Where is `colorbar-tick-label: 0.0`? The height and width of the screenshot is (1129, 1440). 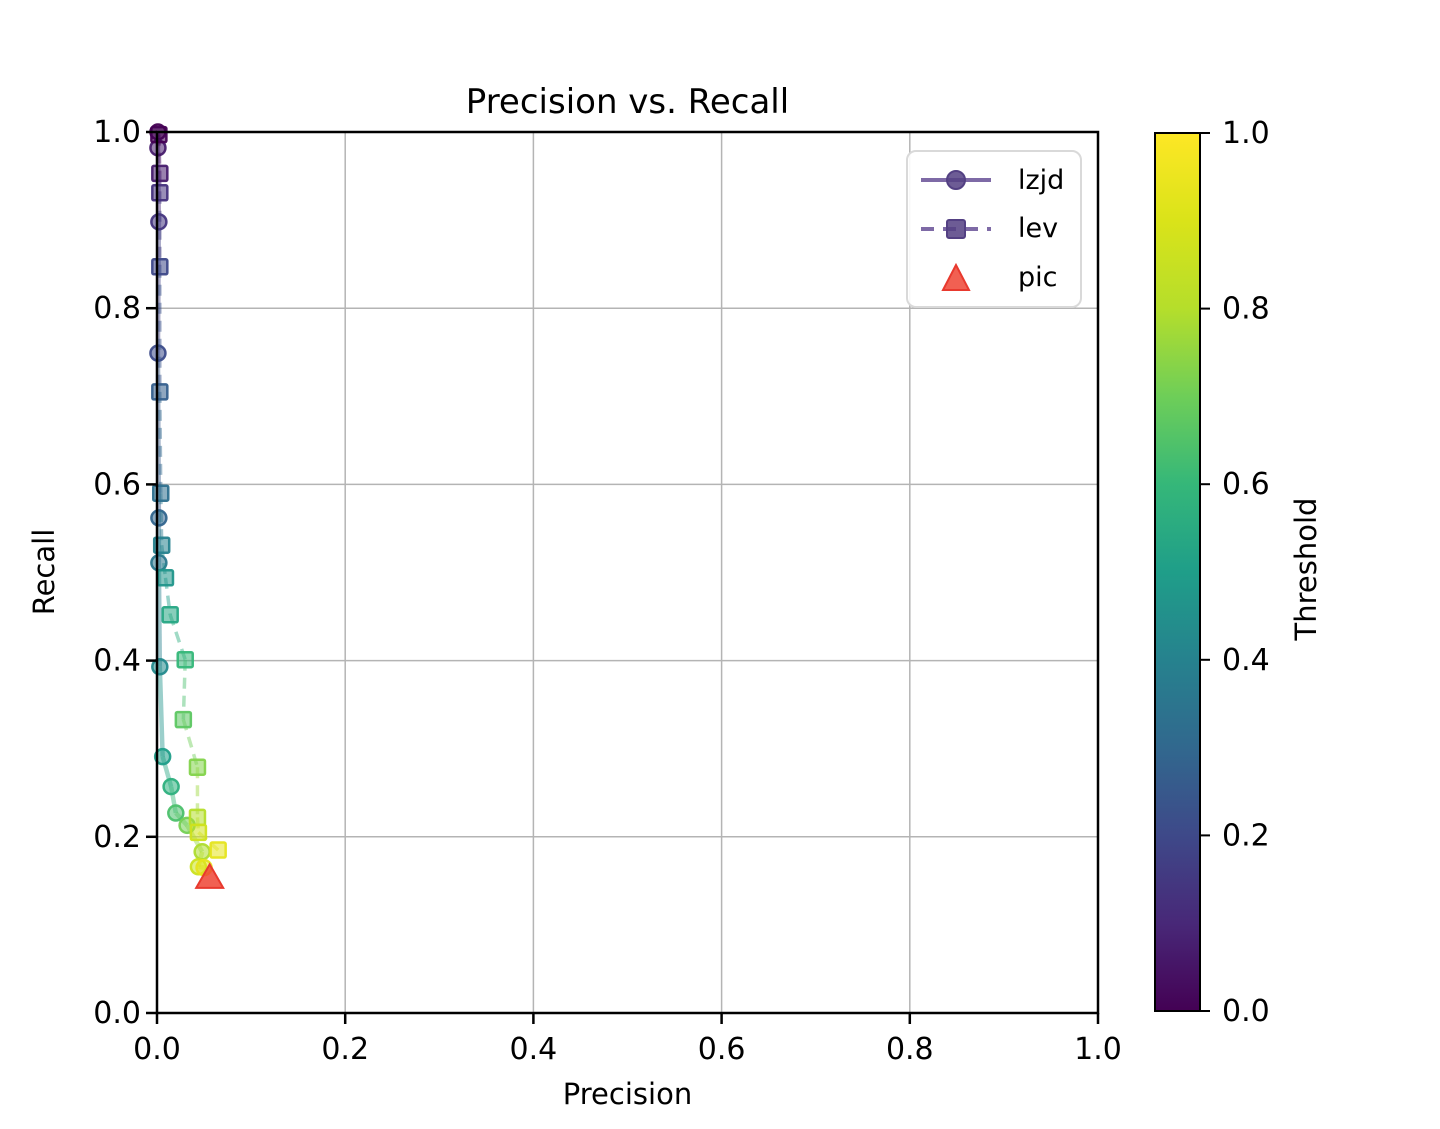
colorbar-tick-label: 0.0 is located at coordinates (1246, 1011).